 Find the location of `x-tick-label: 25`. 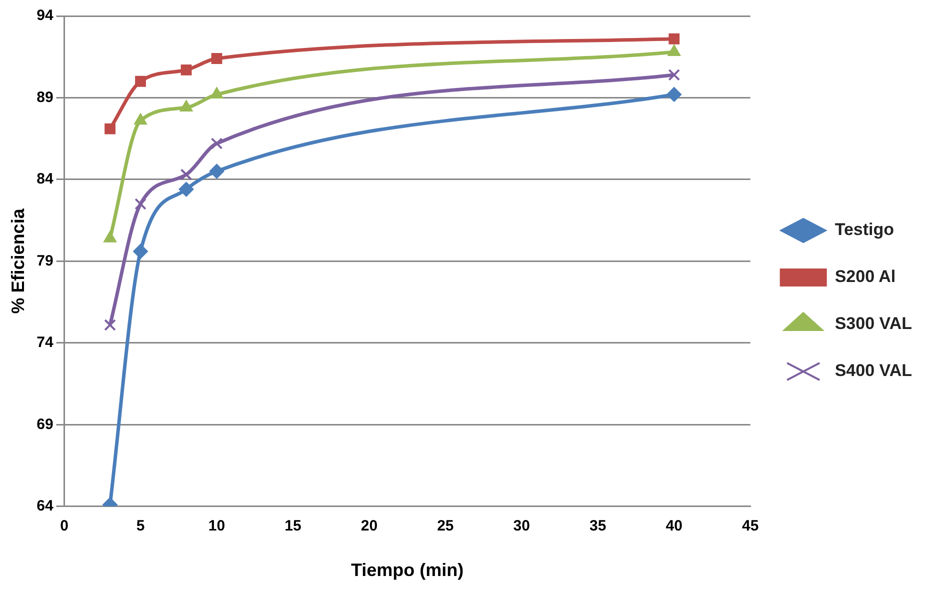

x-tick-label: 25 is located at coordinates (445, 526).